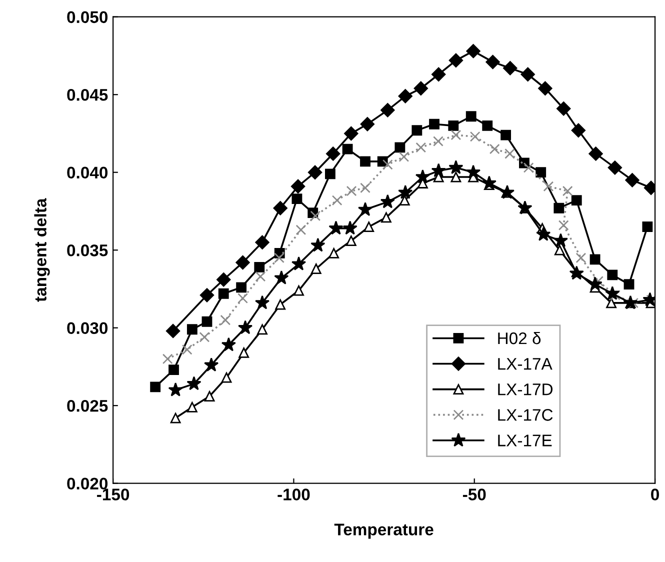  I want to click on legend-label: H02 δ, so click(519, 338).